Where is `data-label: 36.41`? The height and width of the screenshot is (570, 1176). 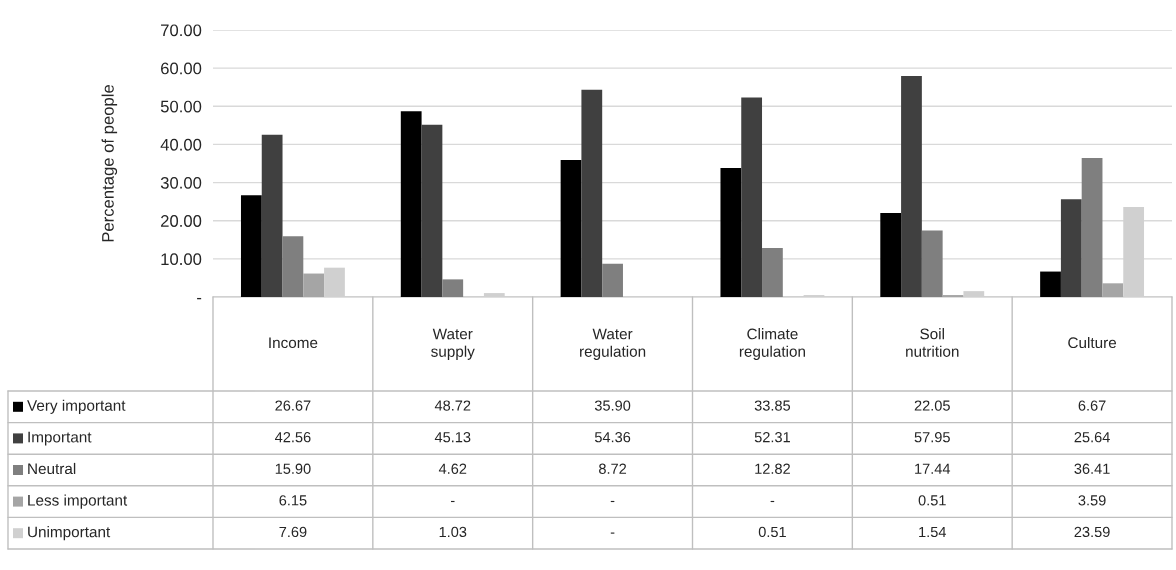
data-label: 36.41 is located at coordinates (1092, 468).